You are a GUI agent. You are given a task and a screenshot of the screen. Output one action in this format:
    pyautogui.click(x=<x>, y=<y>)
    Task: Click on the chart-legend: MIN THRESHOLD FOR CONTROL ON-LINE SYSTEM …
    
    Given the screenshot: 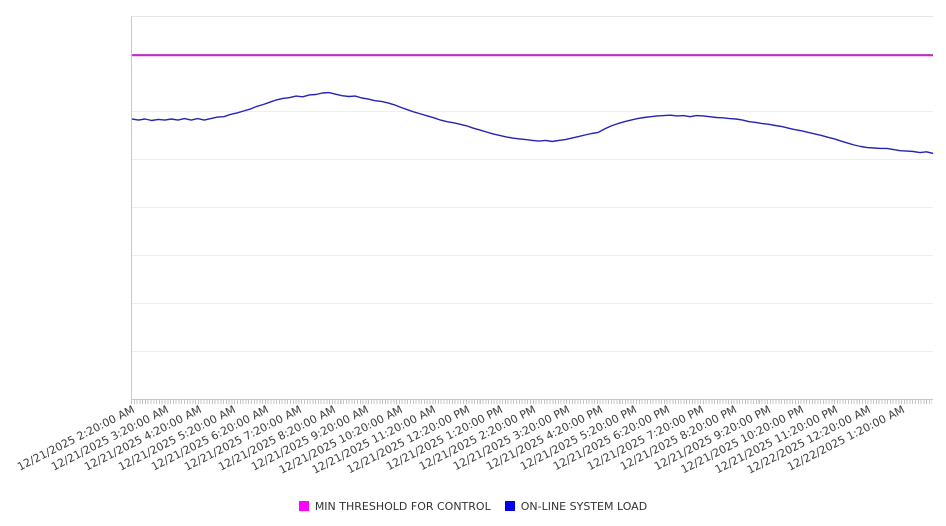 What is the action you would take?
    pyautogui.click(x=473, y=506)
    